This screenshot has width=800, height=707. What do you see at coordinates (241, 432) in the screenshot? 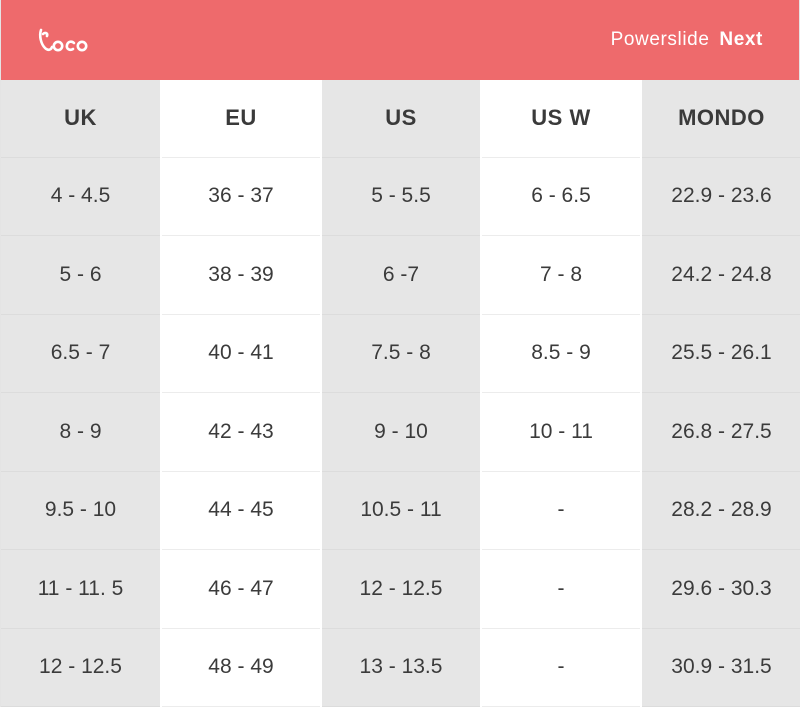
I see `cell-eu: 42 - 43` at bounding box center [241, 432].